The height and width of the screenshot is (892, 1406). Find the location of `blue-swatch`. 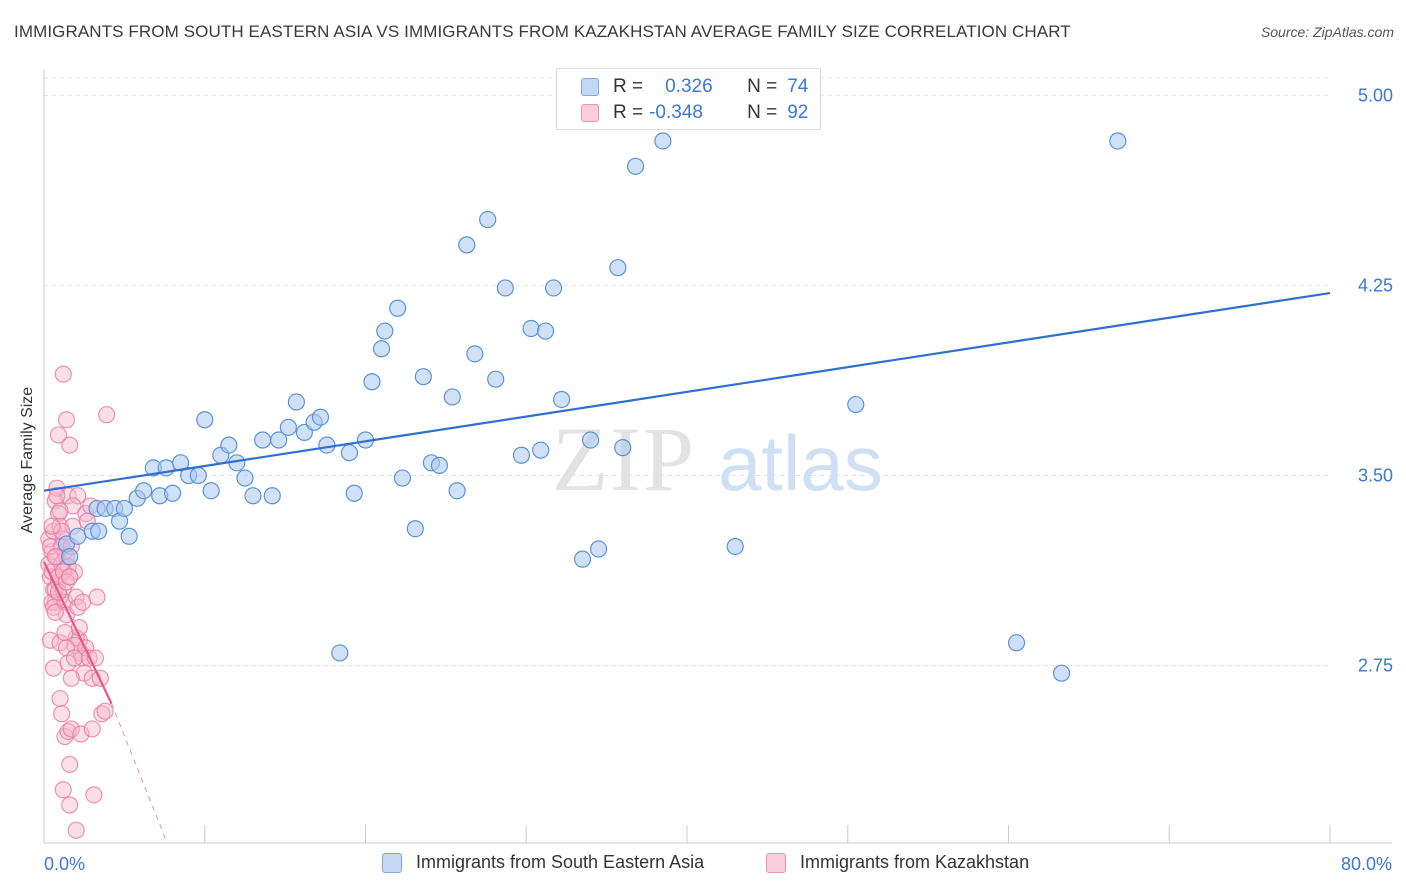

blue-swatch is located at coordinates (590, 87).